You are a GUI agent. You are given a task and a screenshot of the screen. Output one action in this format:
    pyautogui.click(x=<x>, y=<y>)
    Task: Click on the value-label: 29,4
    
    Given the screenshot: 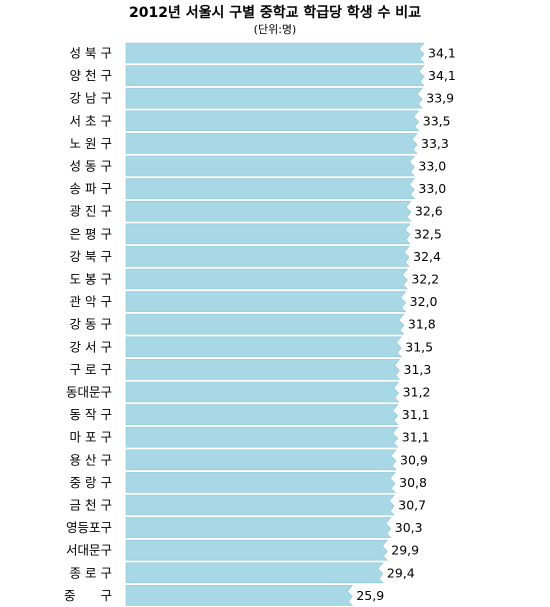 What is the action you would take?
    pyautogui.click(x=401, y=572)
    